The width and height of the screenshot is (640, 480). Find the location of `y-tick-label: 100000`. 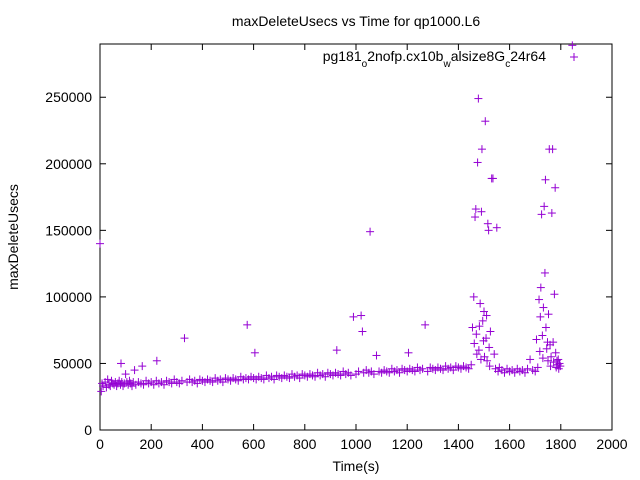

y-tick-label: 100000 is located at coordinates (68, 297).